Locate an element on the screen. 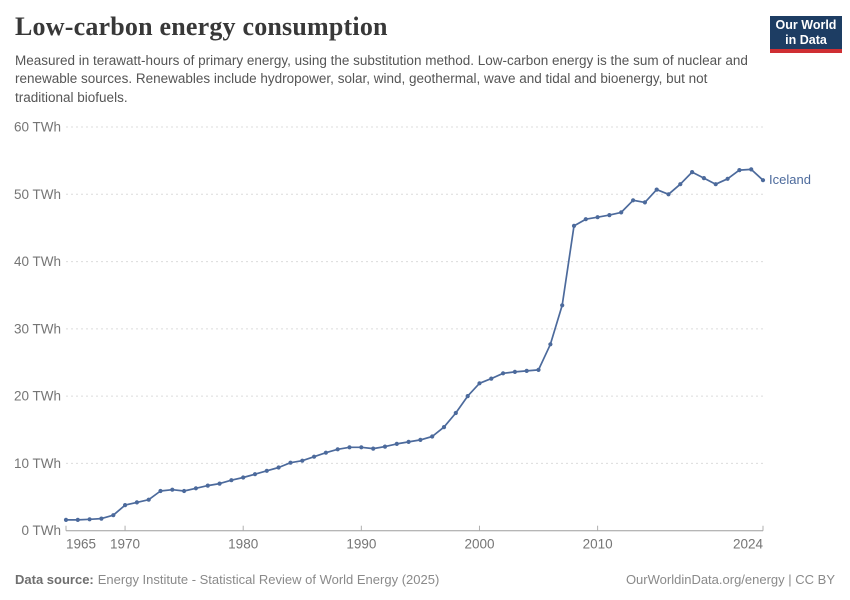  x-tick-label: 1990 is located at coordinates (361, 544).